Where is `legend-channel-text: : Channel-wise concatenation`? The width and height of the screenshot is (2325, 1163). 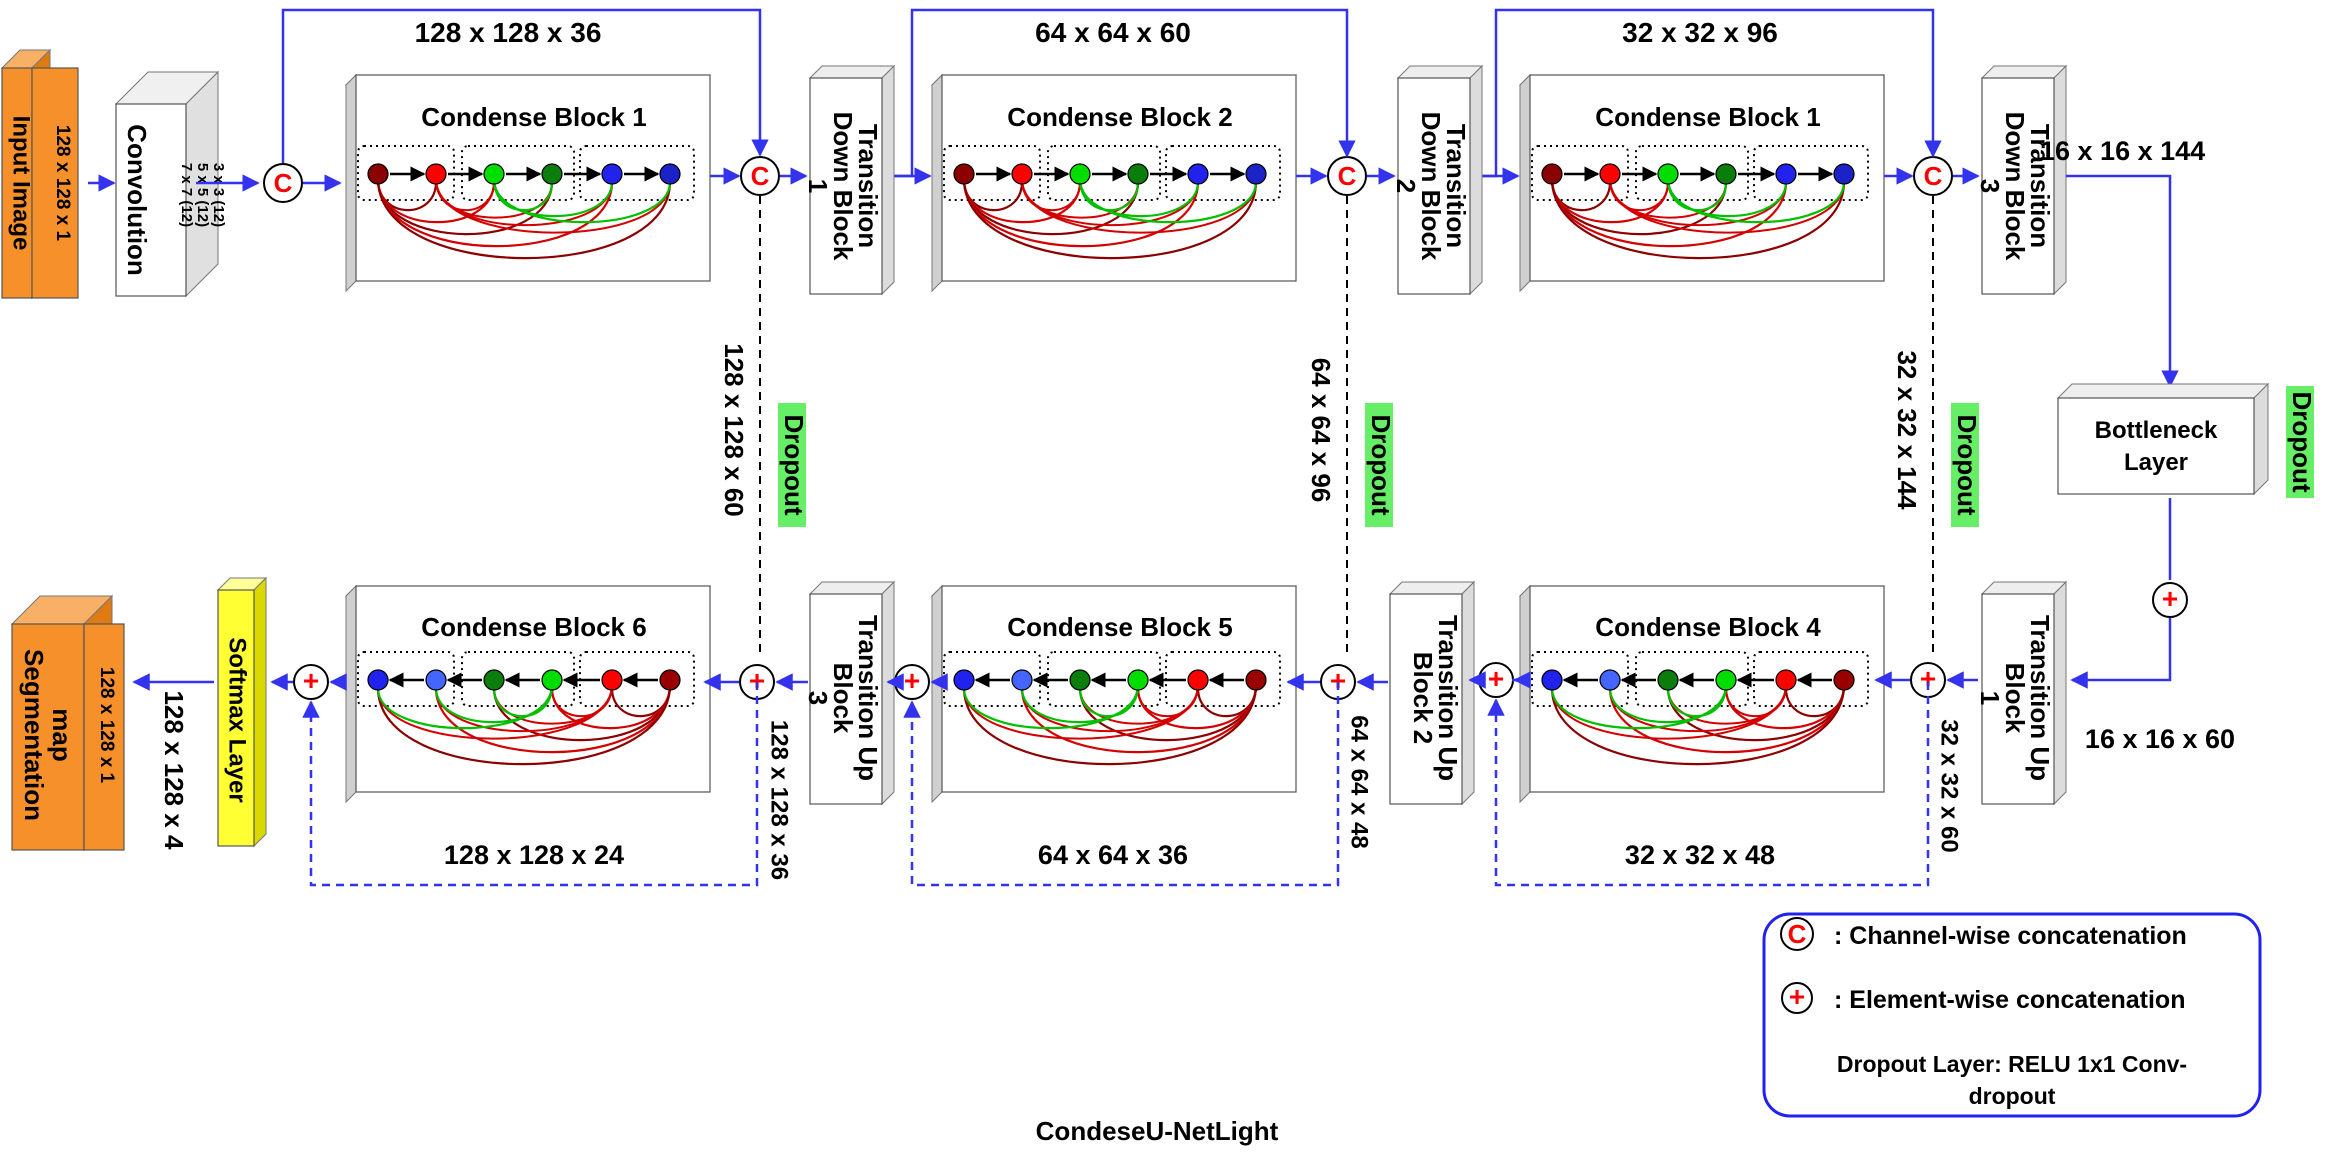 legend-channel-text: : Channel-wise concatenation is located at coordinates (2010, 936).